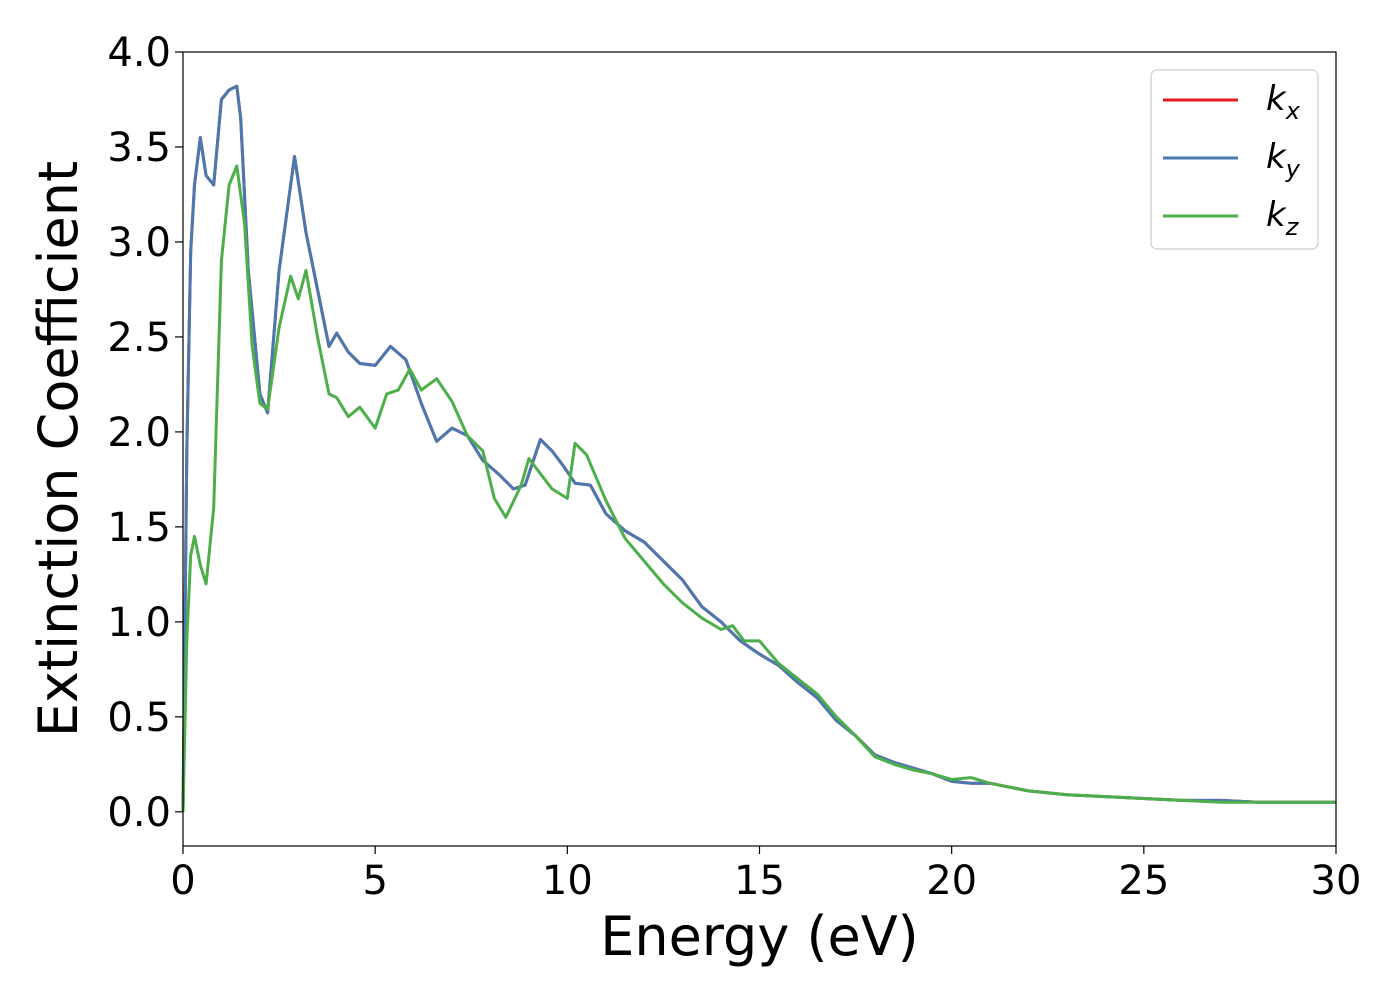 This screenshot has height=1000, width=1400. What do you see at coordinates (374, 881) in the screenshot?
I see `x-tick-label: 5` at bounding box center [374, 881].